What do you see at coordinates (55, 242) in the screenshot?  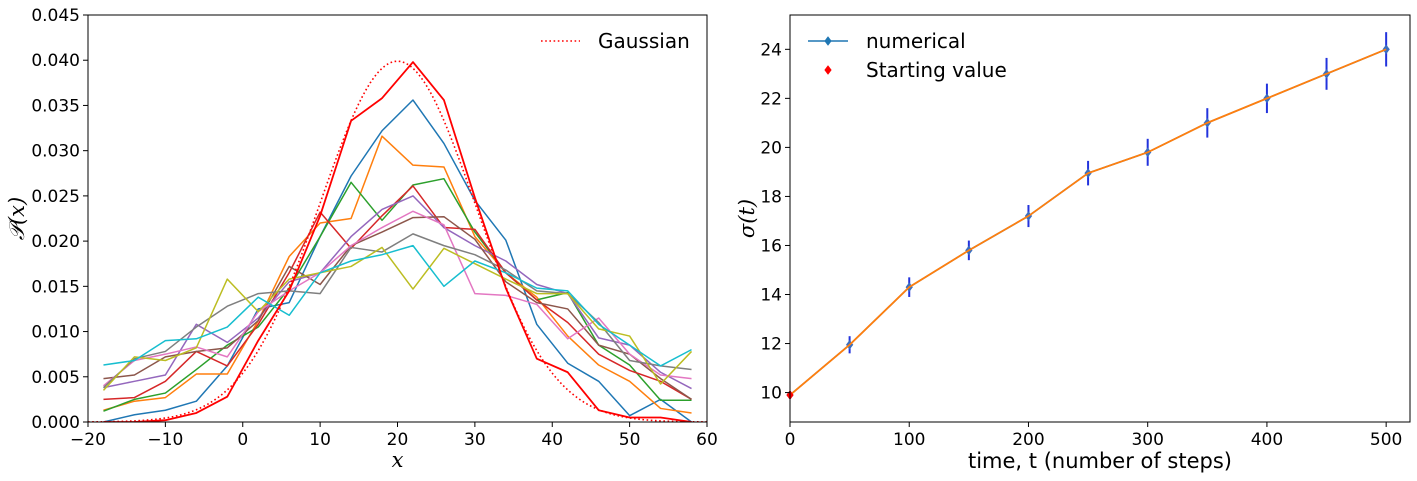 I see `left-y-tick-label: 0.020` at bounding box center [55, 242].